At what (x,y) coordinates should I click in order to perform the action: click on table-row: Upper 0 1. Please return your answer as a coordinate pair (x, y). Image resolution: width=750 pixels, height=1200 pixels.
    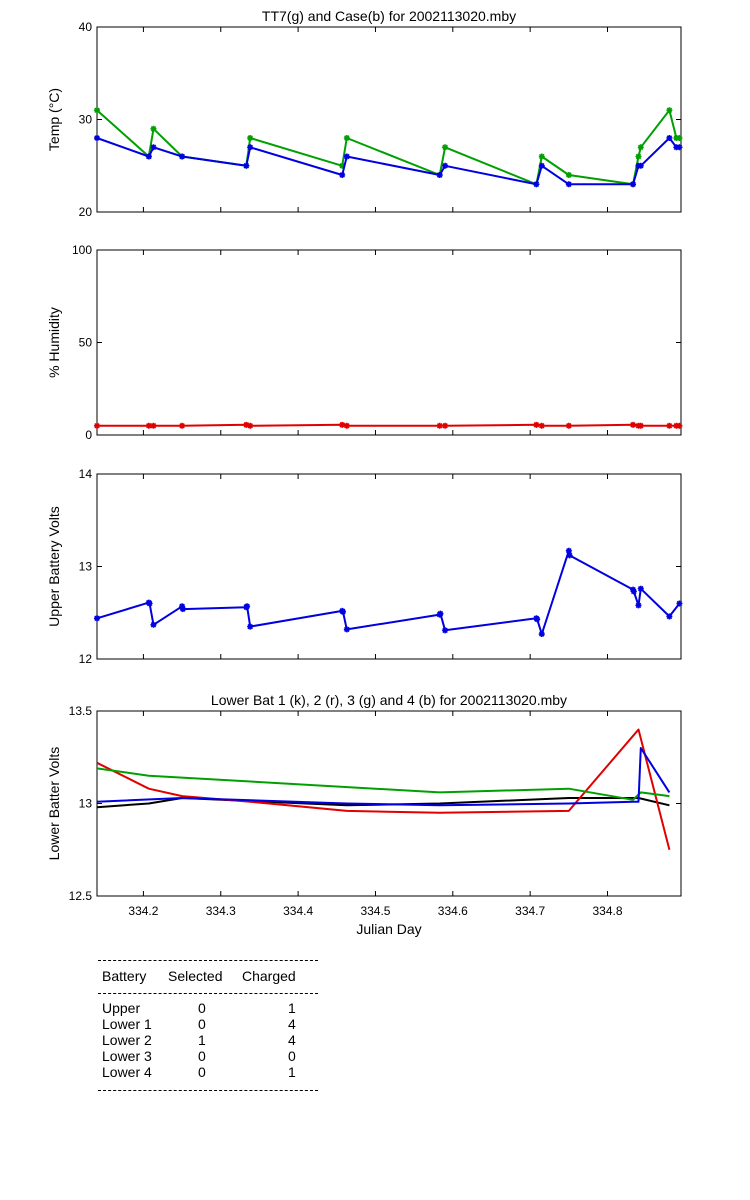
    Looking at the image, I should click on (208, 1008).